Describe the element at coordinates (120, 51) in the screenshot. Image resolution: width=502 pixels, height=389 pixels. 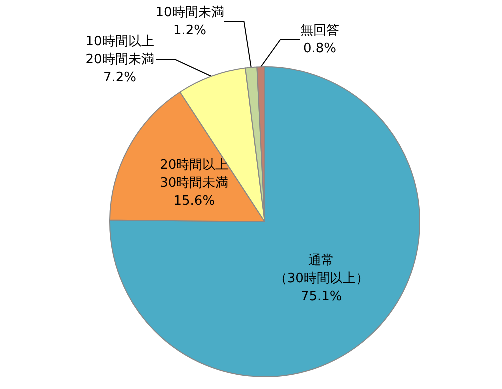
I see `slice-label: 10時間以上20時間未満` at that location.